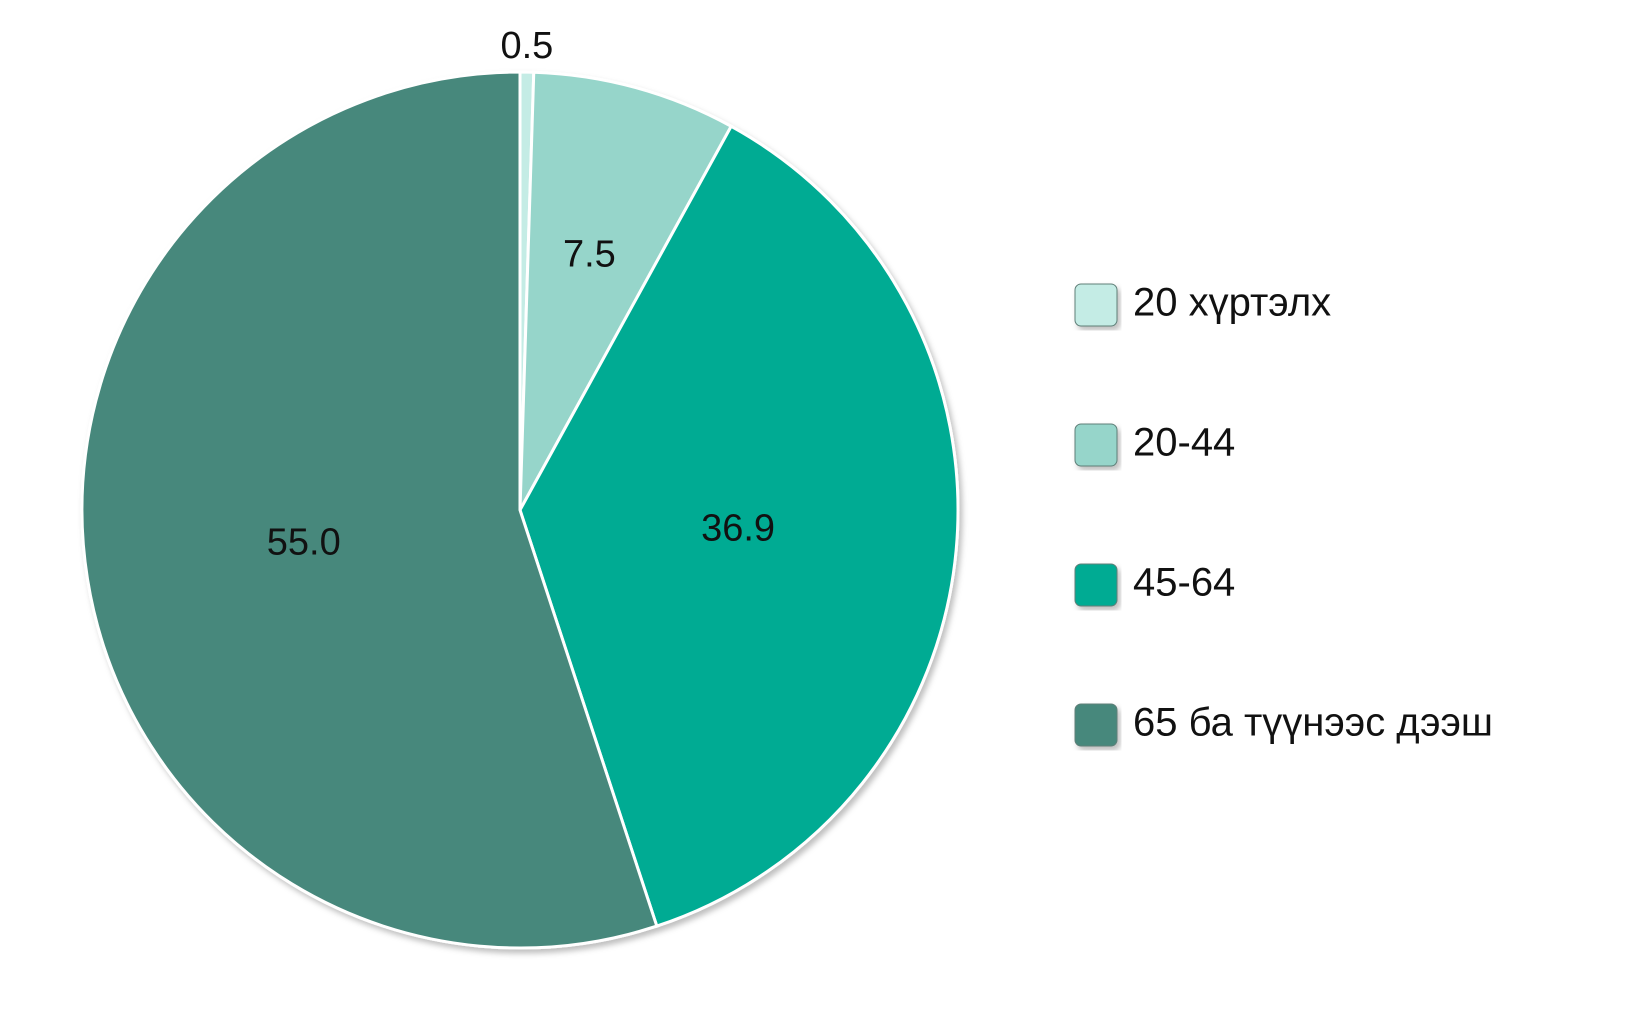 This screenshot has width=1646, height=1025. I want to click on pie-data-label-3: 36.9, so click(738, 528).